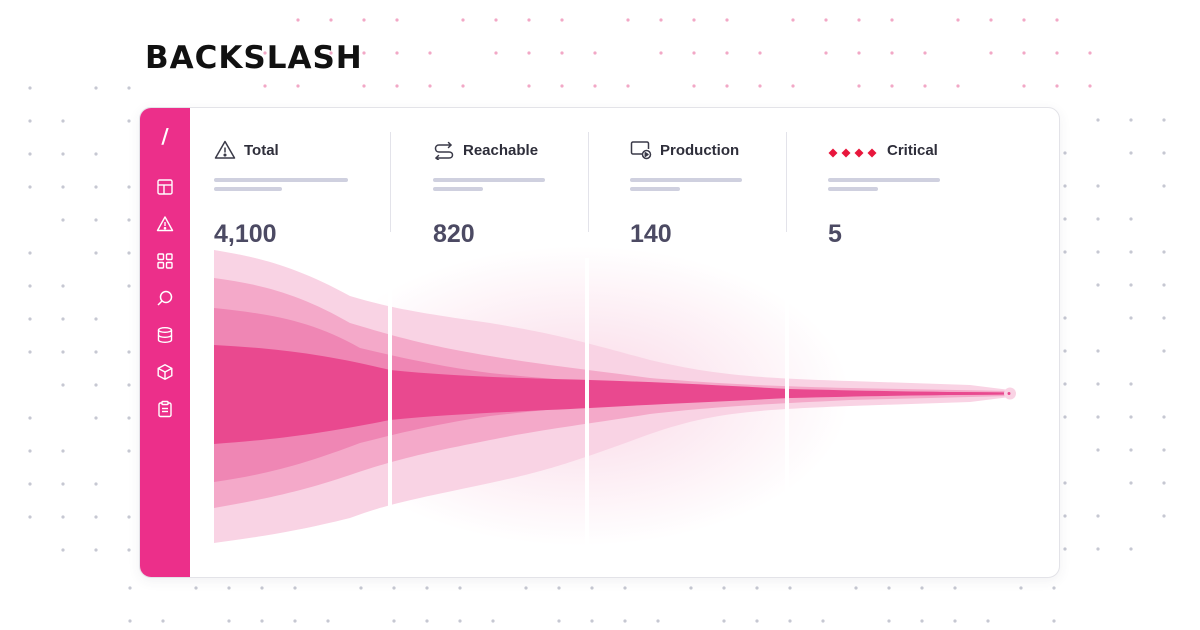 The height and width of the screenshot is (630, 1200). What do you see at coordinates (165, 261) in the screenshot?
I see `grid-icon` at bounding box center [165, 261].